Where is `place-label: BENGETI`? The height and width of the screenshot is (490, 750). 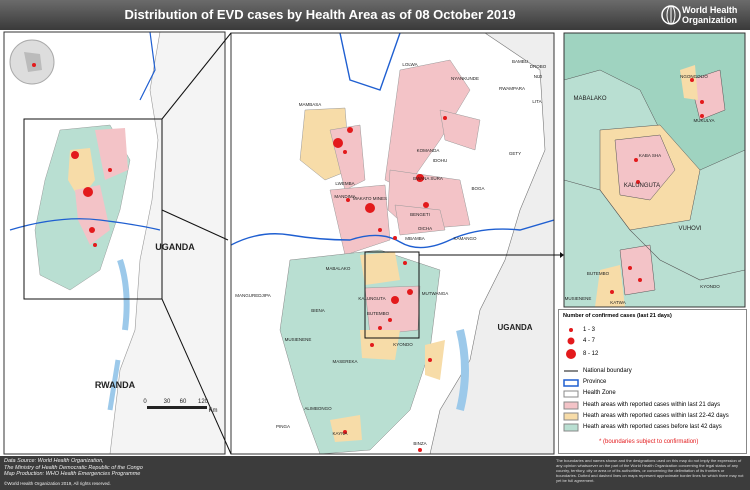 place-label: BENGETI is located at coordinates (420, 214).